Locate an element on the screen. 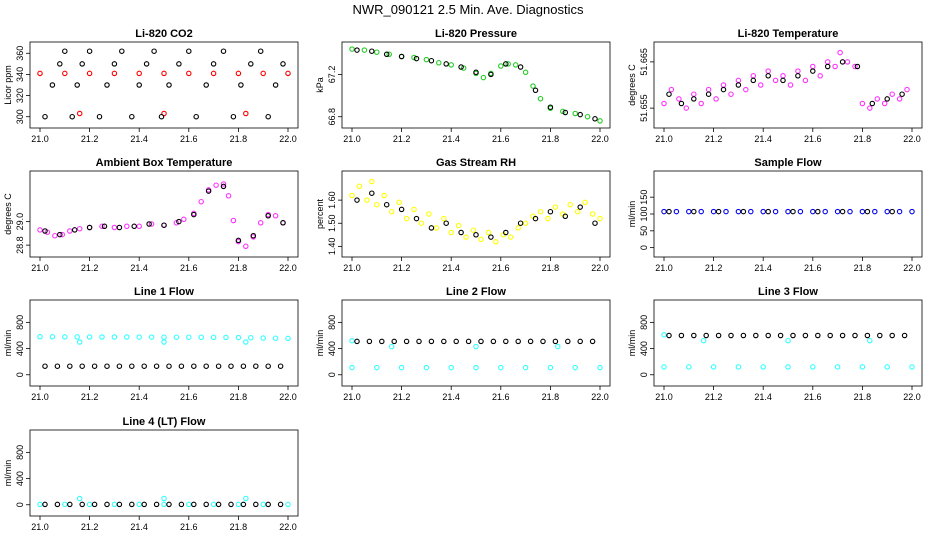 Image resolution: width=936 pixels, height=540 pixels. chart-title: Gas Stream RH is located at coordinates (476, 163).